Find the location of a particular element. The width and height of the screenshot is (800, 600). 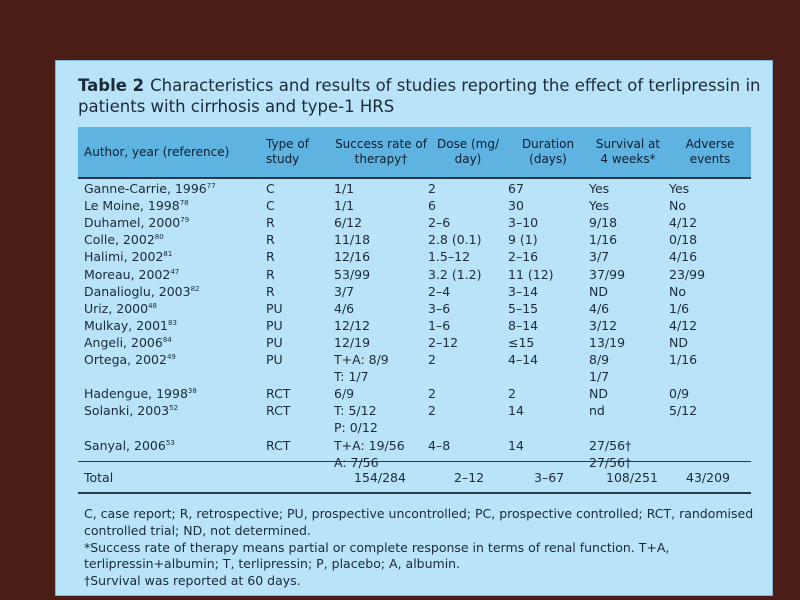

total-rule is located at coordinates (414, 461).